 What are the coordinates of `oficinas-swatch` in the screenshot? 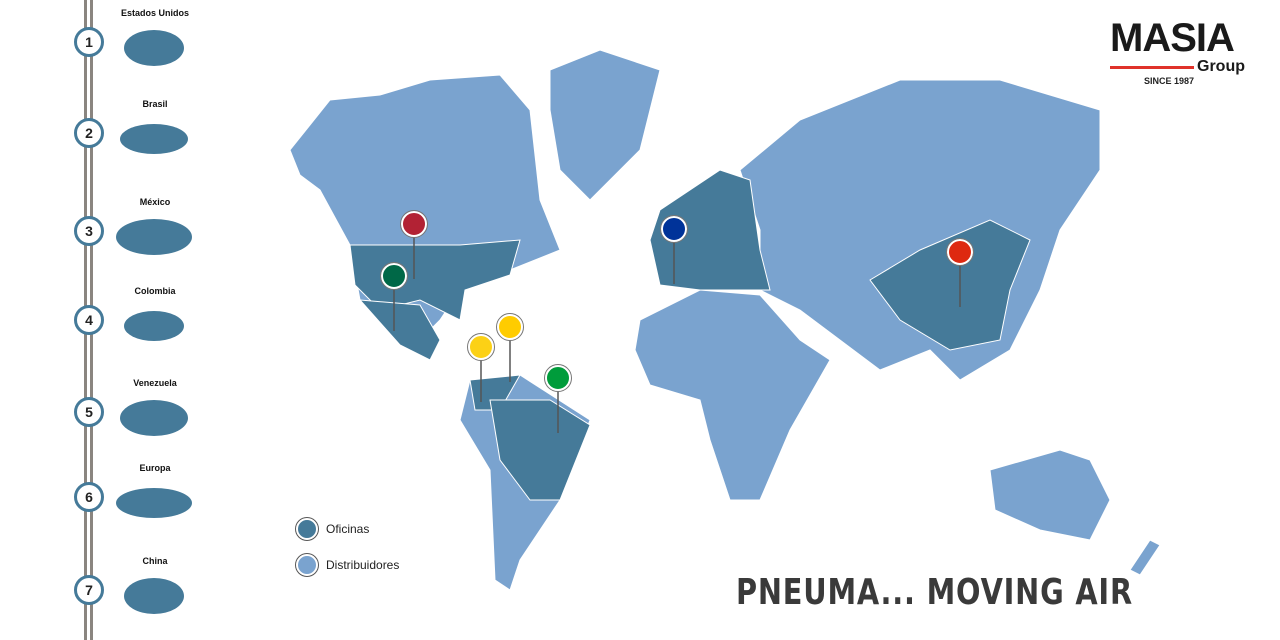 It's located at (307, 529).